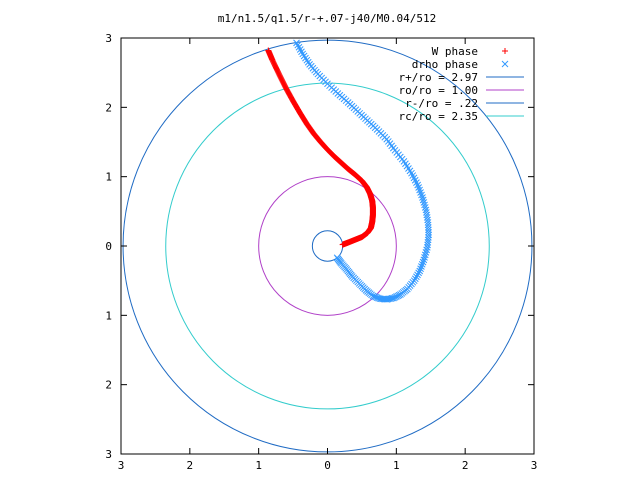  Describe the element at coordinates (438, 116) in the screenshot. I see `legend-label-5: rc/ro = 2.35` at that location.